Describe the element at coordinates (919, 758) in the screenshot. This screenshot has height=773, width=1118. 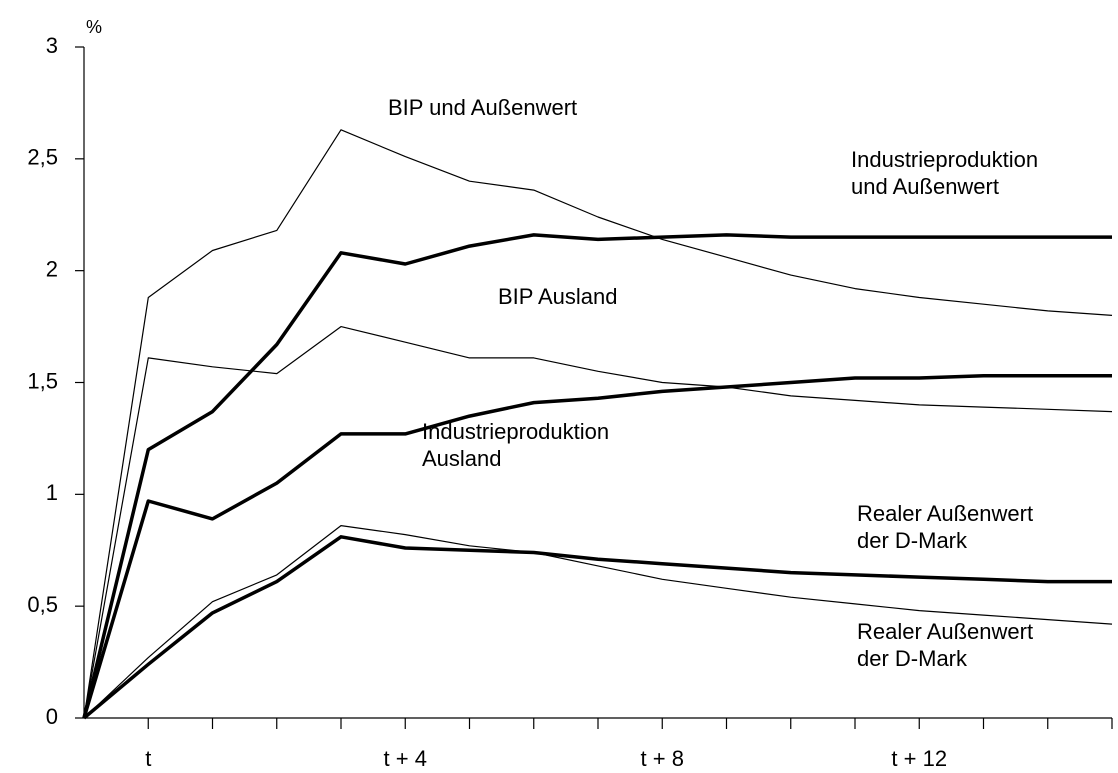
I see `x-tick-label: t + 12` at that location.